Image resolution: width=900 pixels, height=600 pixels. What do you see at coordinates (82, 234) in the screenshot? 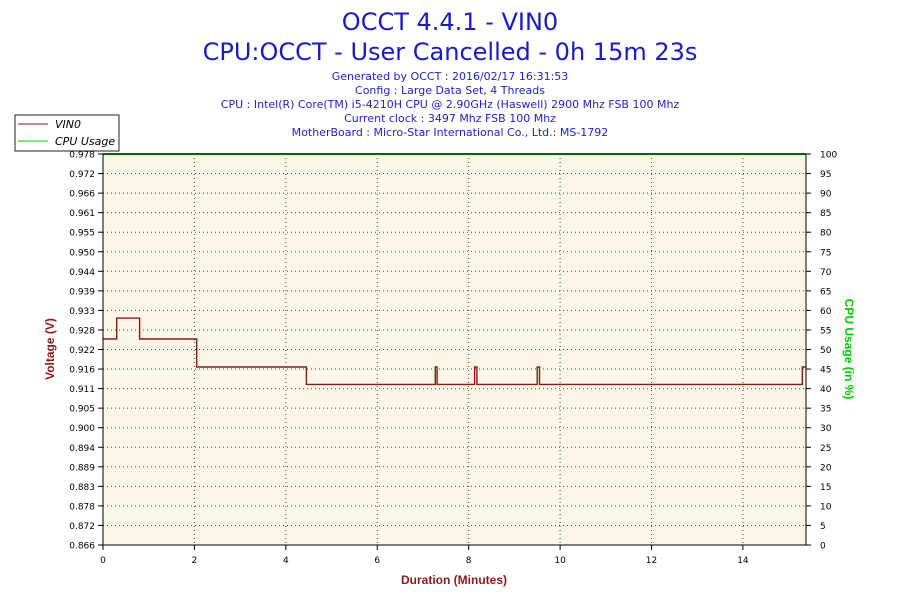
I see `y-tick-label: 0.955` at bounding box center [82, 234].